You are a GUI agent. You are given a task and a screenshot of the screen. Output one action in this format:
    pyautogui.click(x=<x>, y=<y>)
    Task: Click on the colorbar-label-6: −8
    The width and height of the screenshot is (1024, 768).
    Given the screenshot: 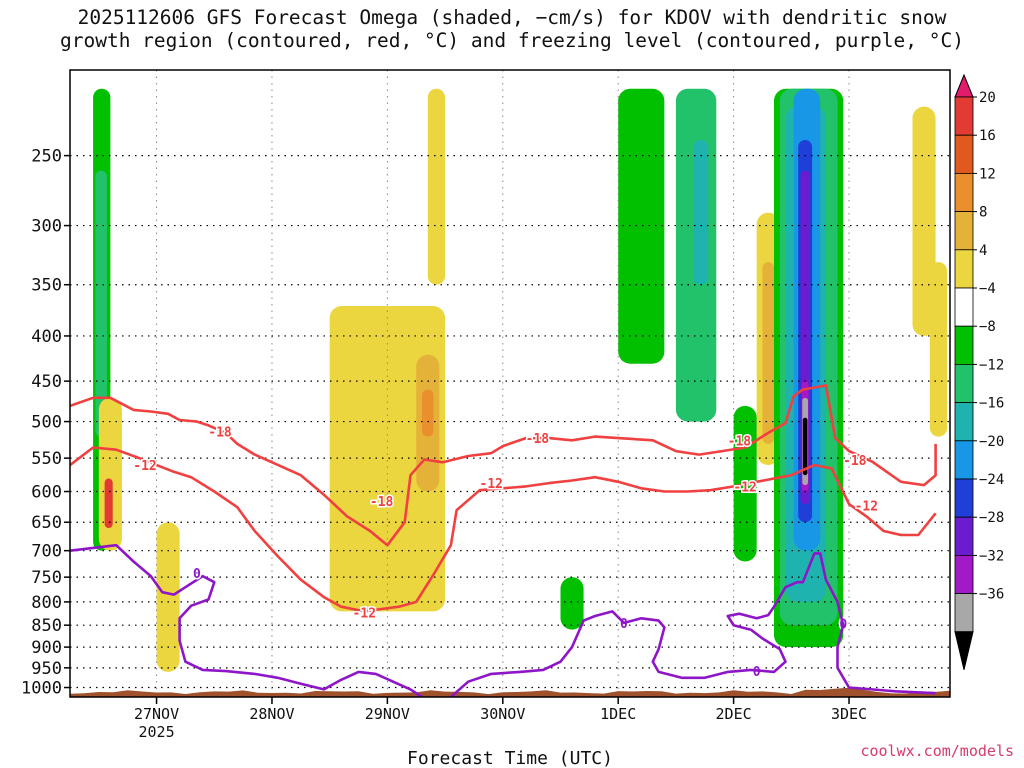 What is the action you would take?
    pyautogui.click(x=987, y=327)
    